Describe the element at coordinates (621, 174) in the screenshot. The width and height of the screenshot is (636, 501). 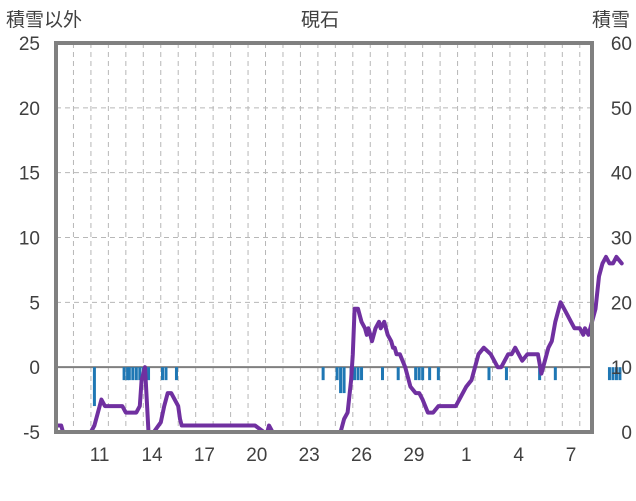
I see `right-tick-label: 40` at that location.